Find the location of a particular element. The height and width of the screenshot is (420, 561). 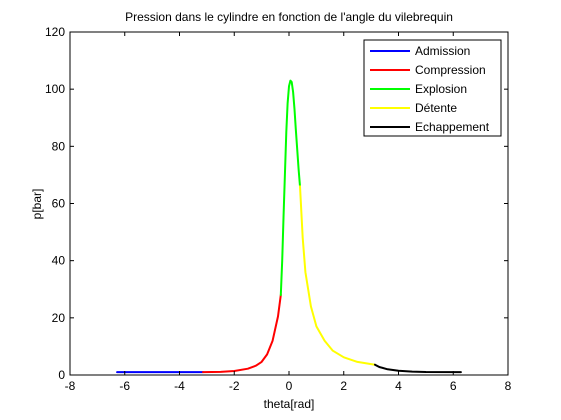

y-tick-label: 0 is located at coordinates (61, 375).